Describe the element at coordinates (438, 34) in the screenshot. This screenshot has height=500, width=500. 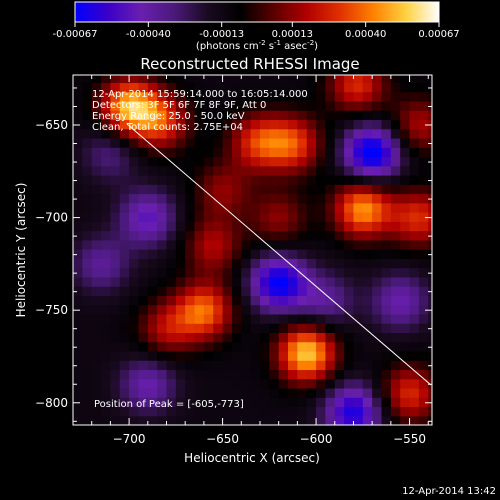
I see `colorbar-tick-label: 0.00067` at that location.